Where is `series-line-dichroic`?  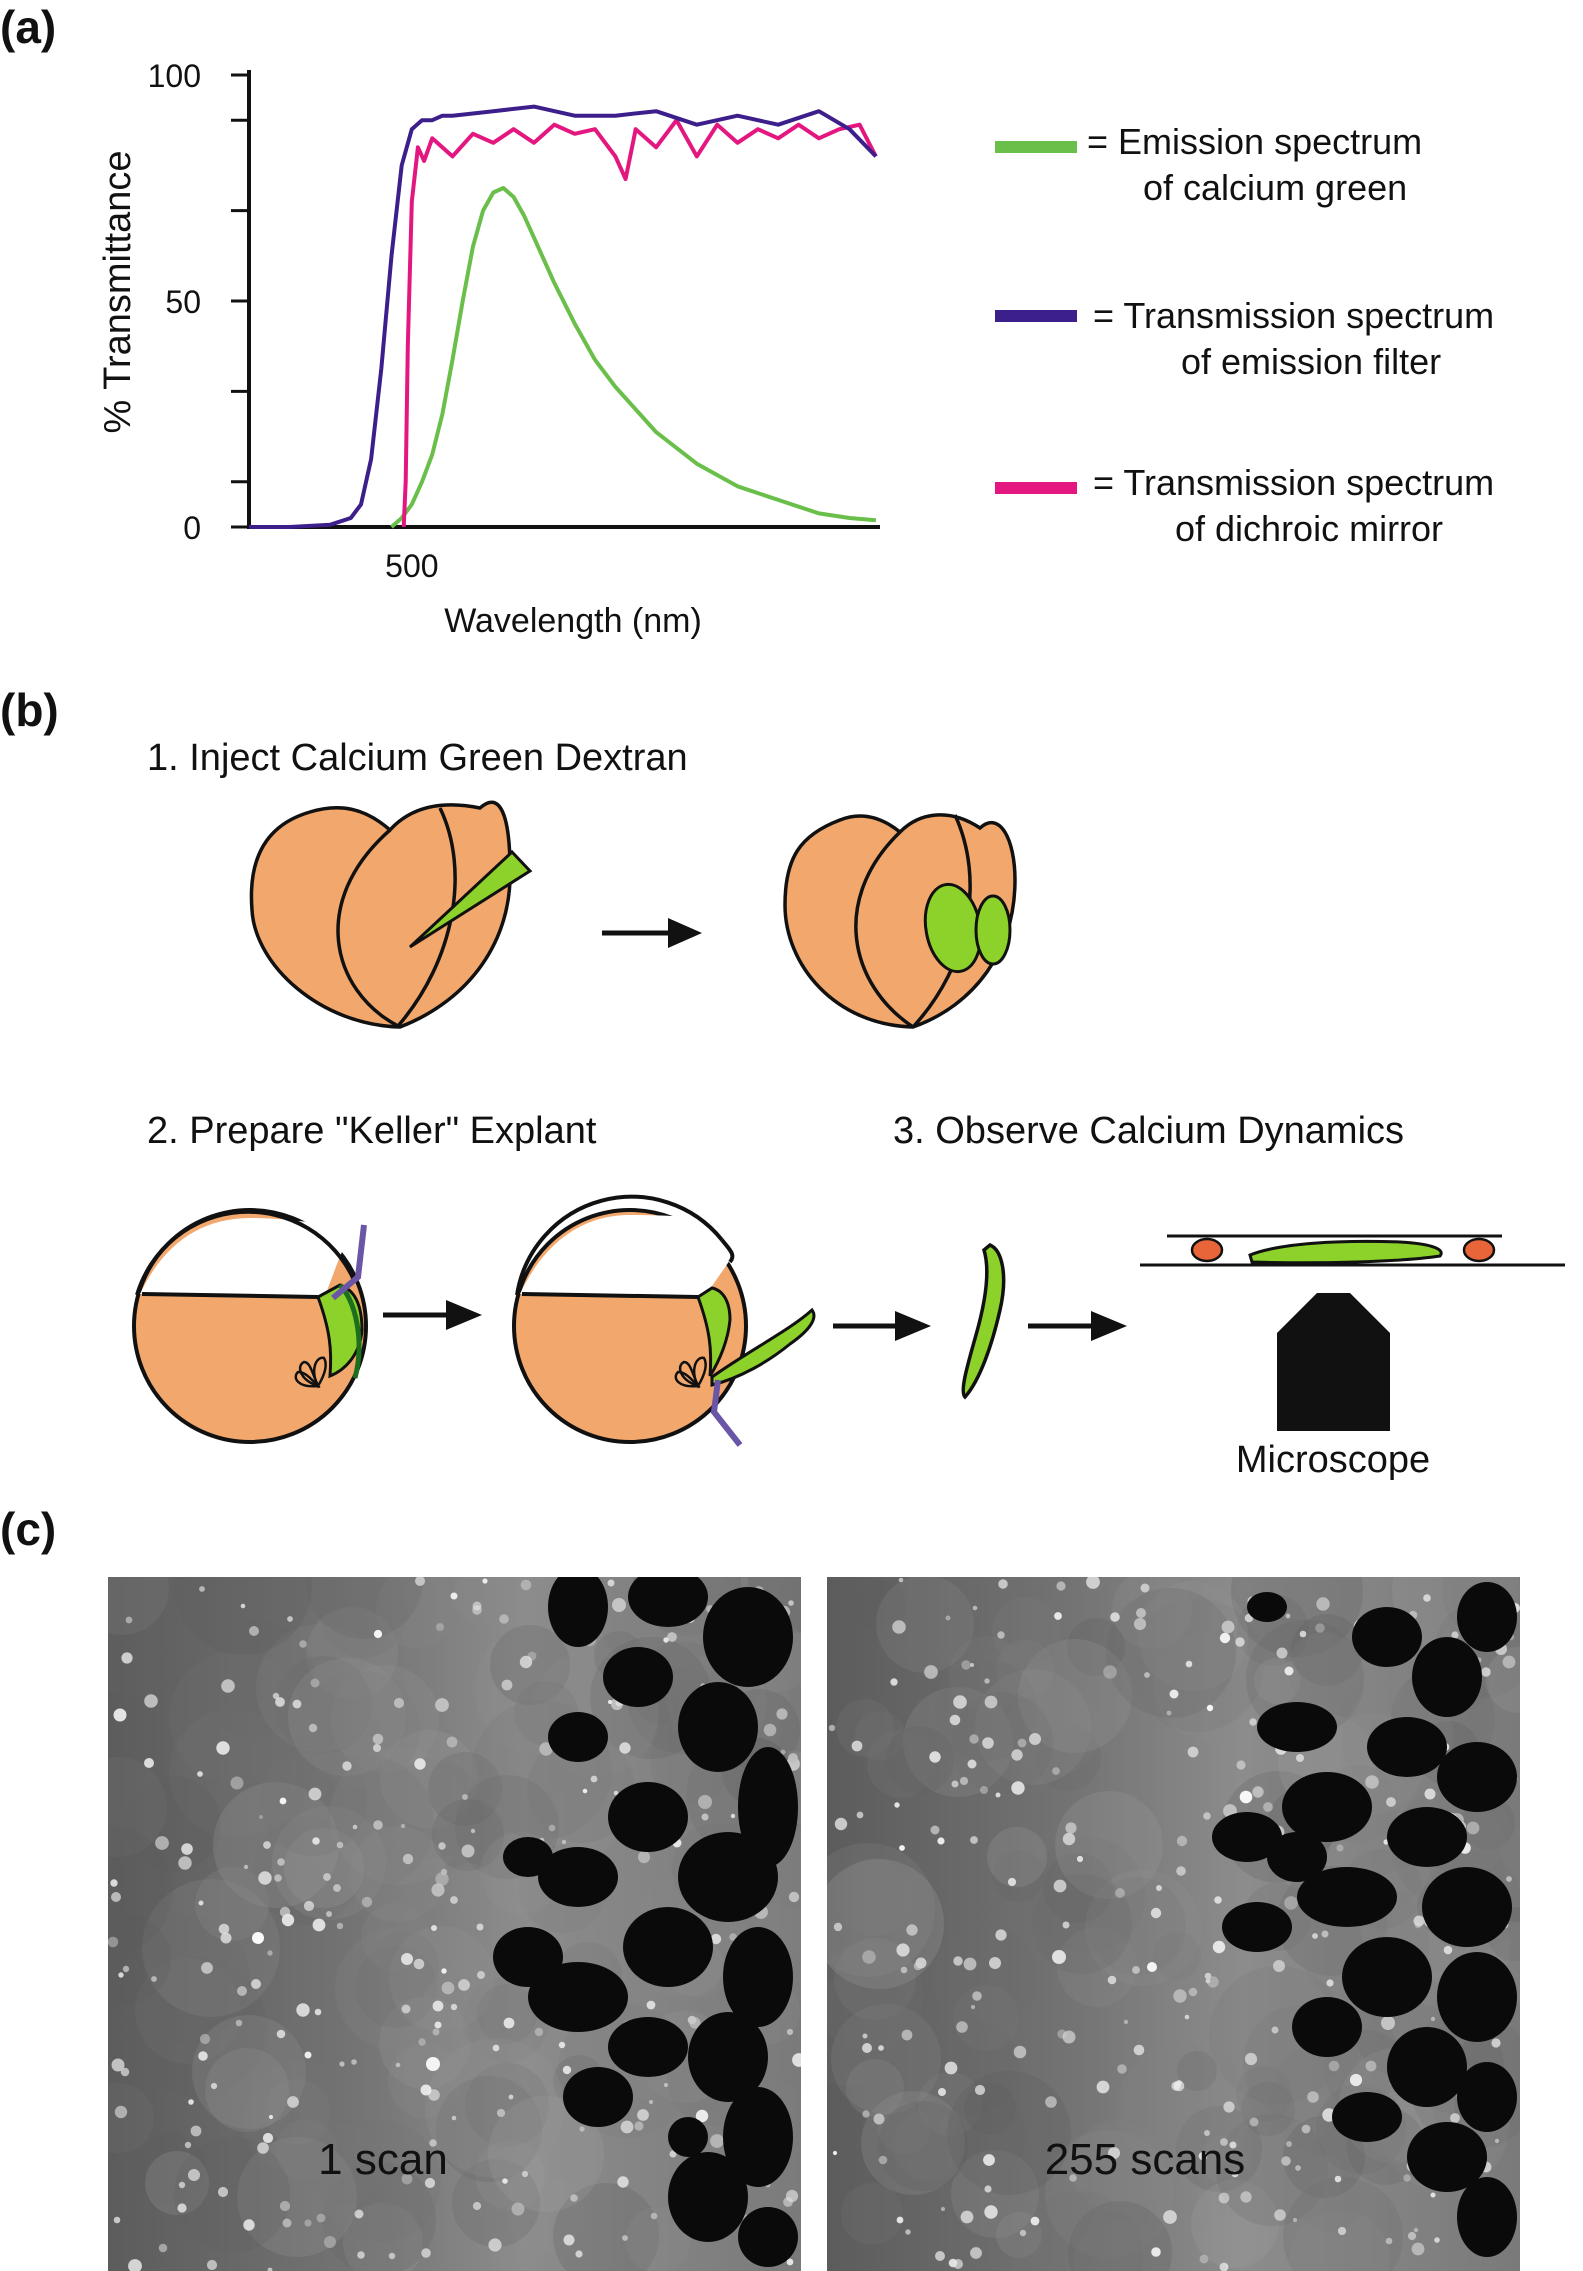 series-line-dichroic is located at coordinates (639, 323).